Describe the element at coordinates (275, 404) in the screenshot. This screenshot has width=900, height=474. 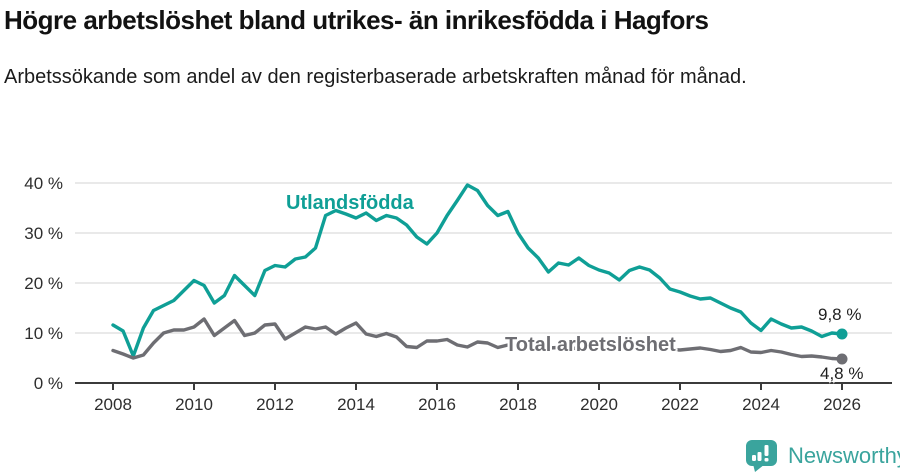
I see `x-axis-tick-label: 2012` at that location.